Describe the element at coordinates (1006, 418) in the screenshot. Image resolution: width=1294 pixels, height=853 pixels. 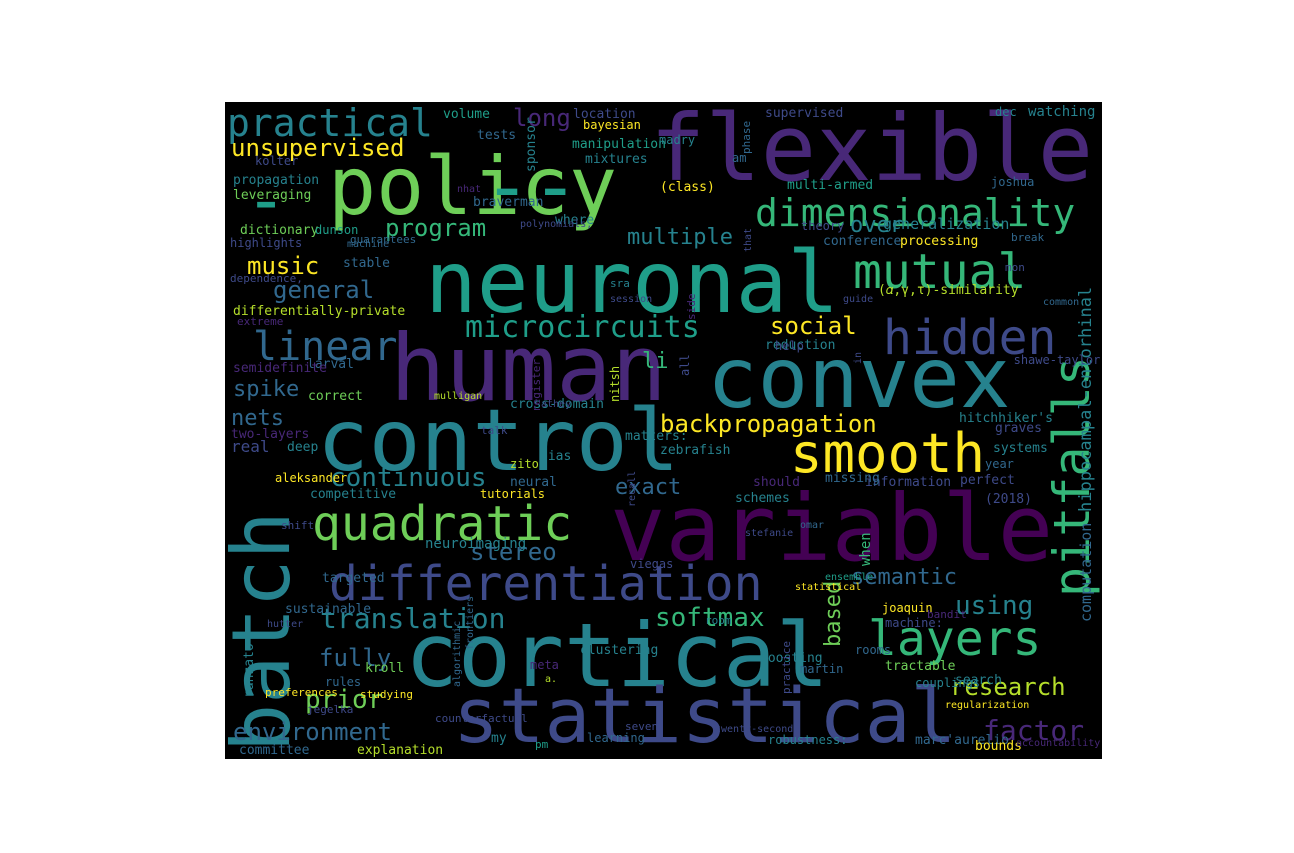
I see `word-164: hitchhiker's` at that location.